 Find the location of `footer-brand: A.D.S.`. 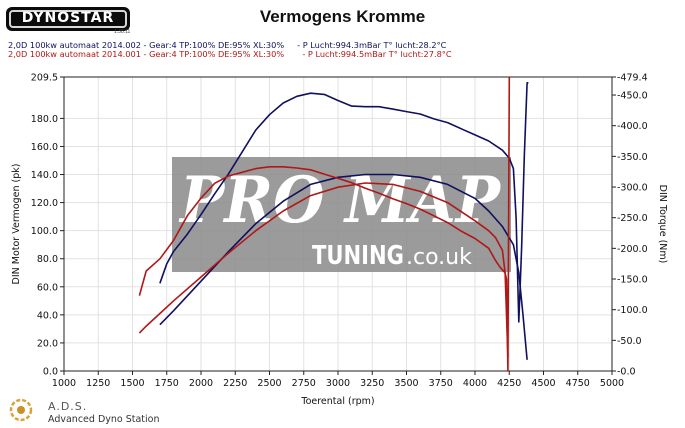

footer-brand: A.D.S. is located at coordinates (68, 406).